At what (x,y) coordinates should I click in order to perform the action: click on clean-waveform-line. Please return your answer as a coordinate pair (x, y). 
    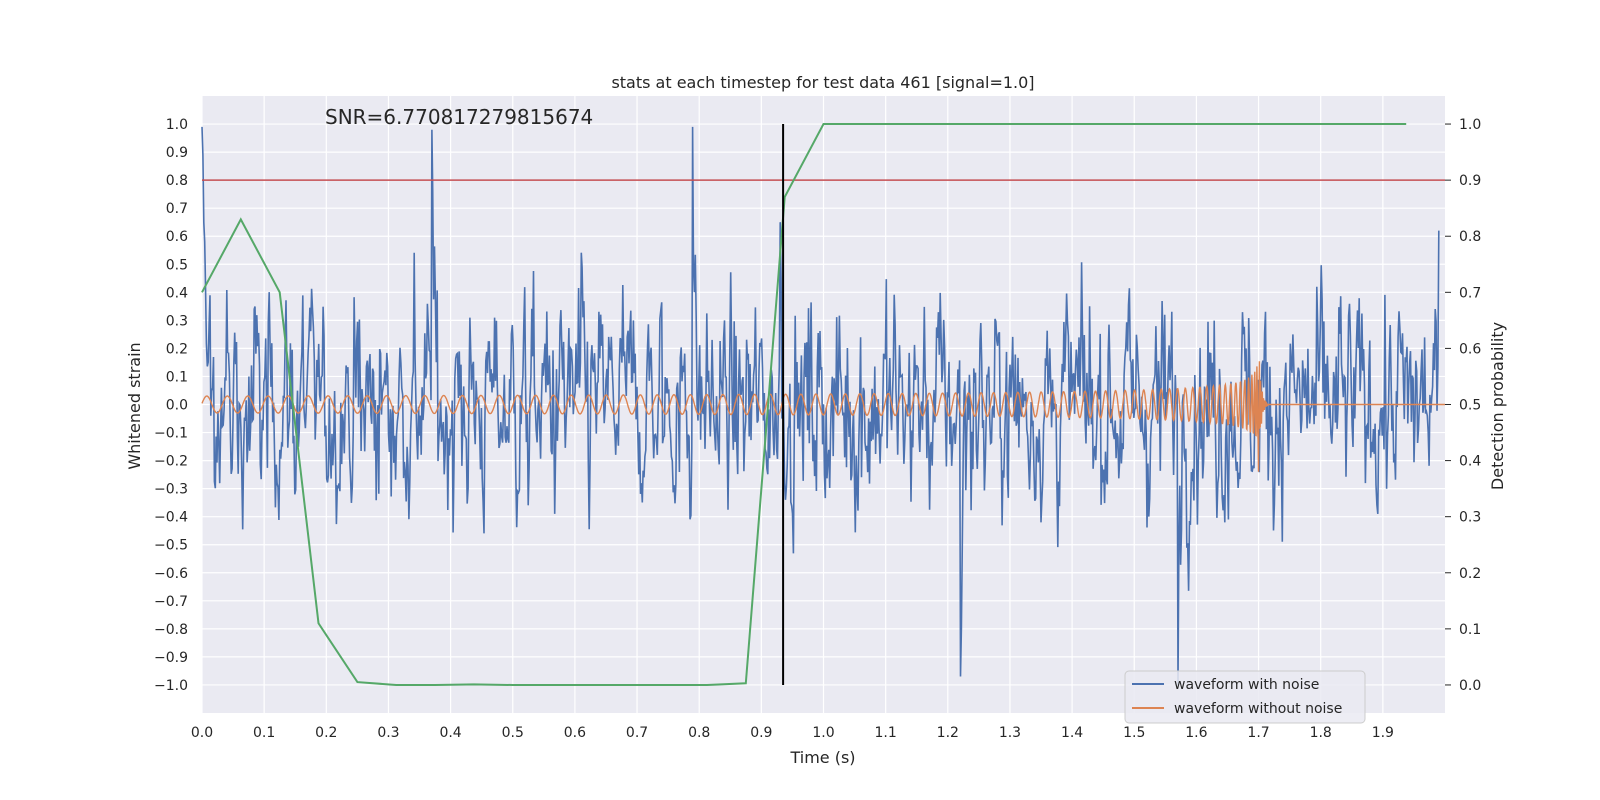
    Looking at the image, I should click on (823, 416).